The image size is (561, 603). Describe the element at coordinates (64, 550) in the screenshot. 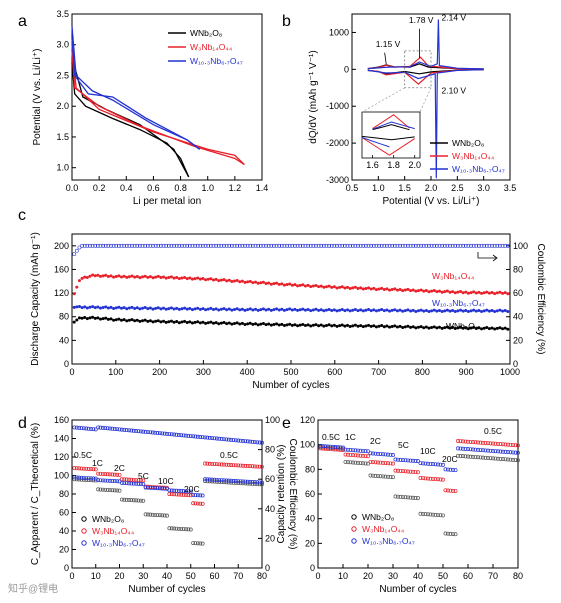

I see `y-tick-label-d: 20` at that location.